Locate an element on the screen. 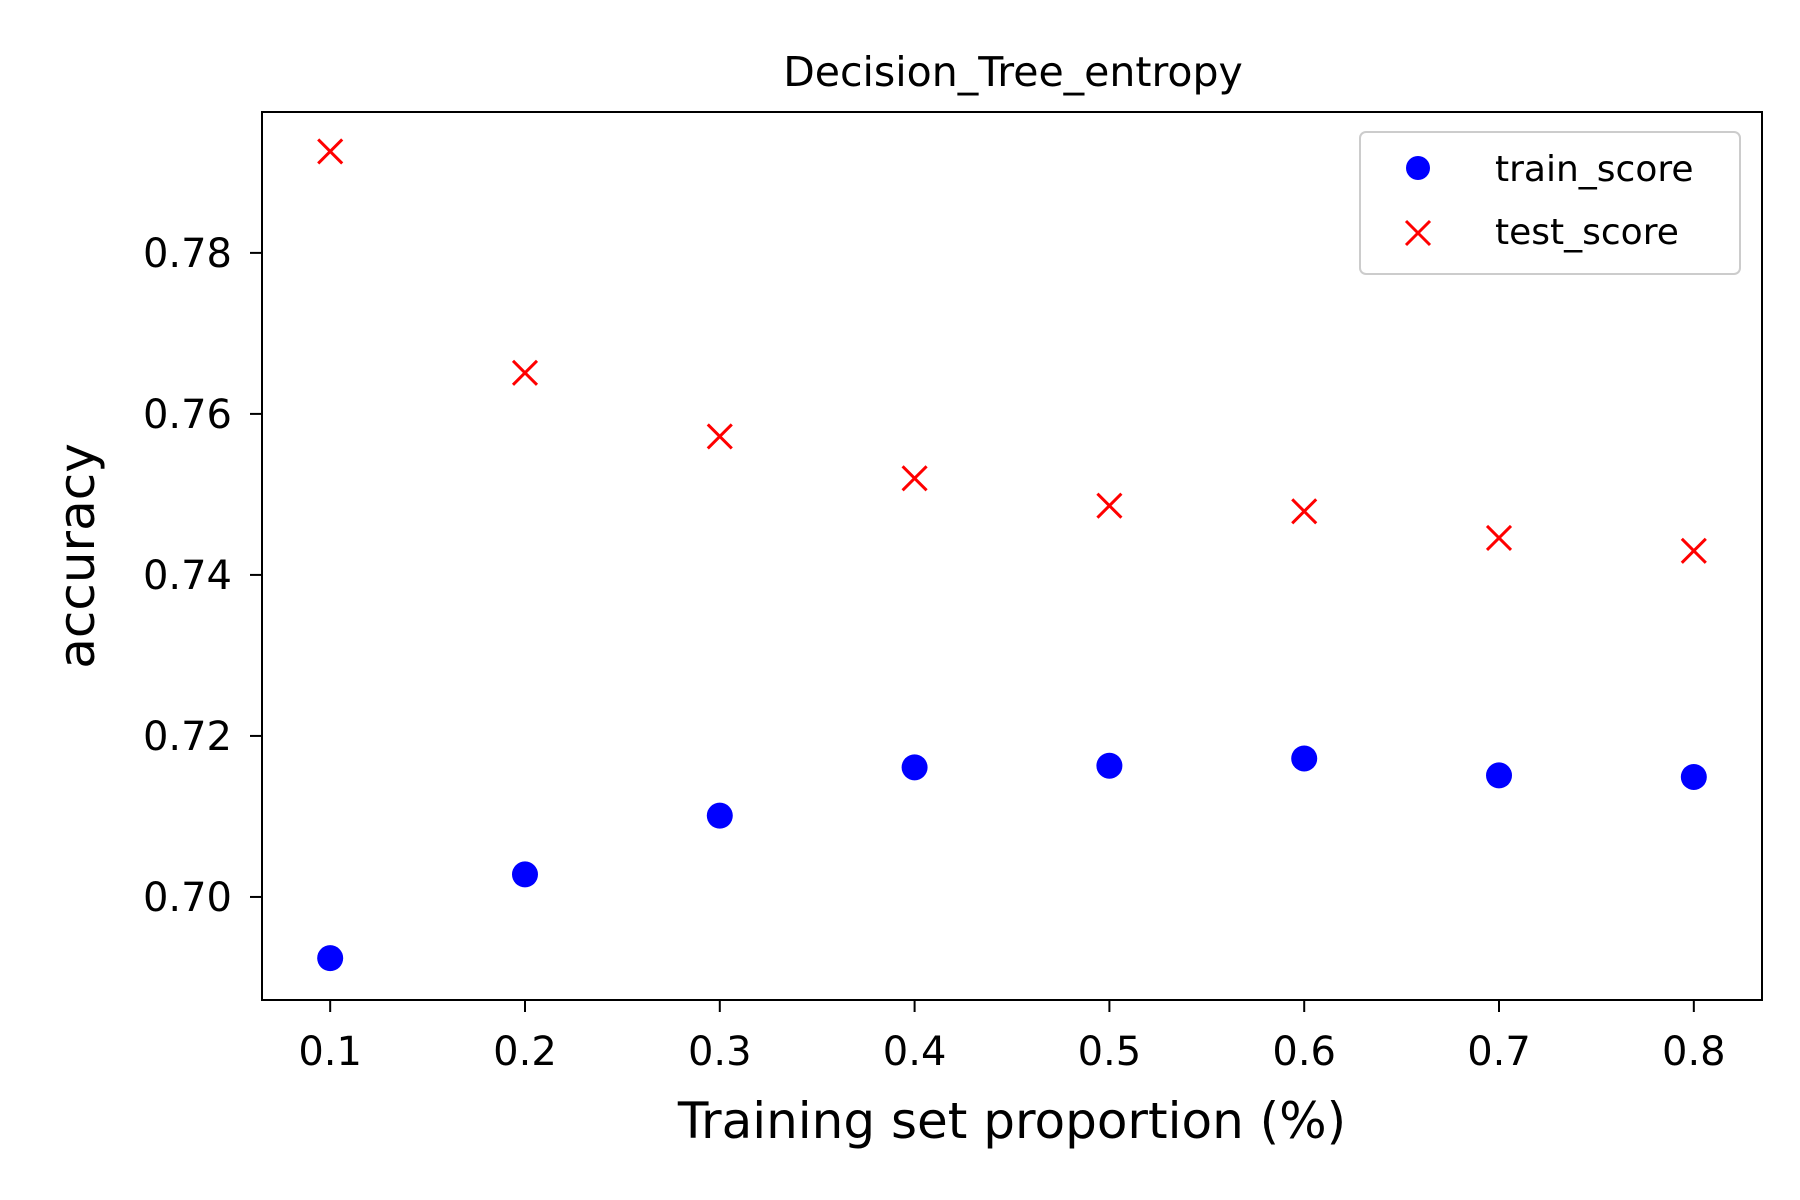 The height and width of the screenshot is (1200, 1800). y-tick-label: 0.72 is located at coordinates (187, 737).